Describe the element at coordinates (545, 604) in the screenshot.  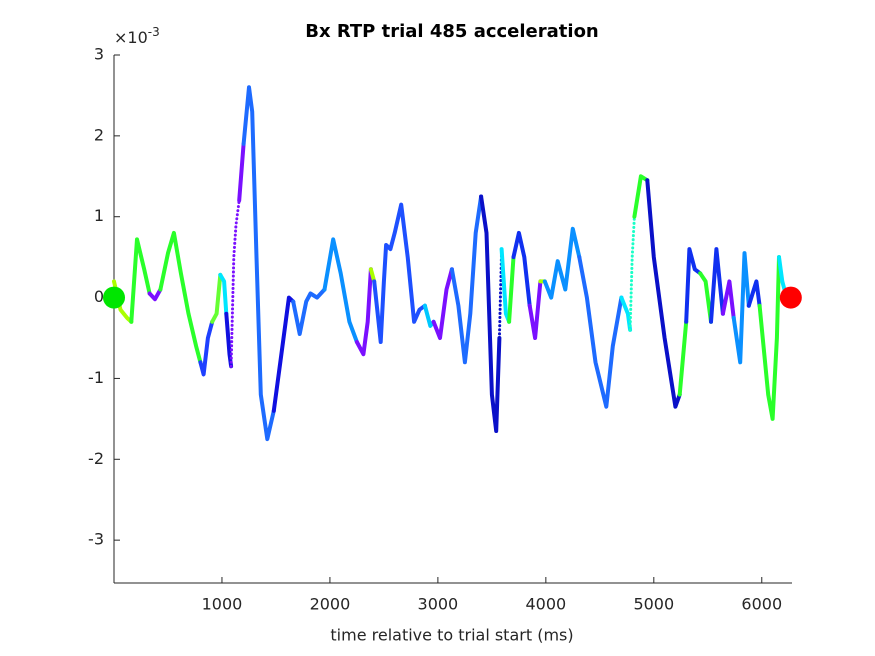
I see `x-tick-label: 4000` at that location.